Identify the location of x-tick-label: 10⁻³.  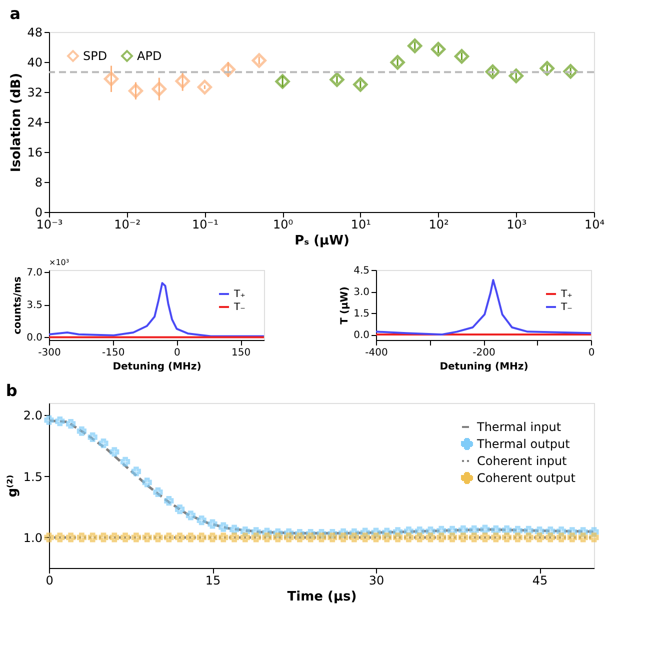
(49, 225).